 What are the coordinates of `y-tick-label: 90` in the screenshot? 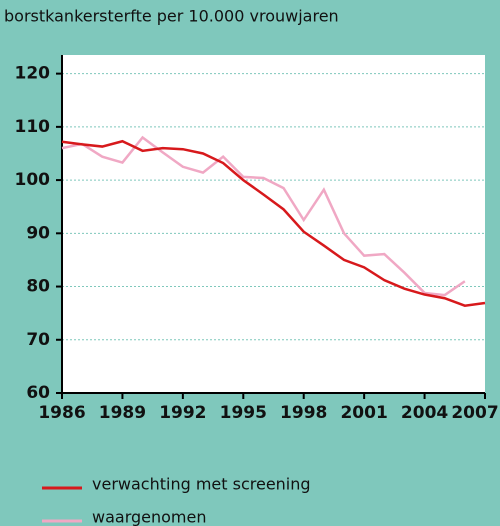 It's located at (38, 233).